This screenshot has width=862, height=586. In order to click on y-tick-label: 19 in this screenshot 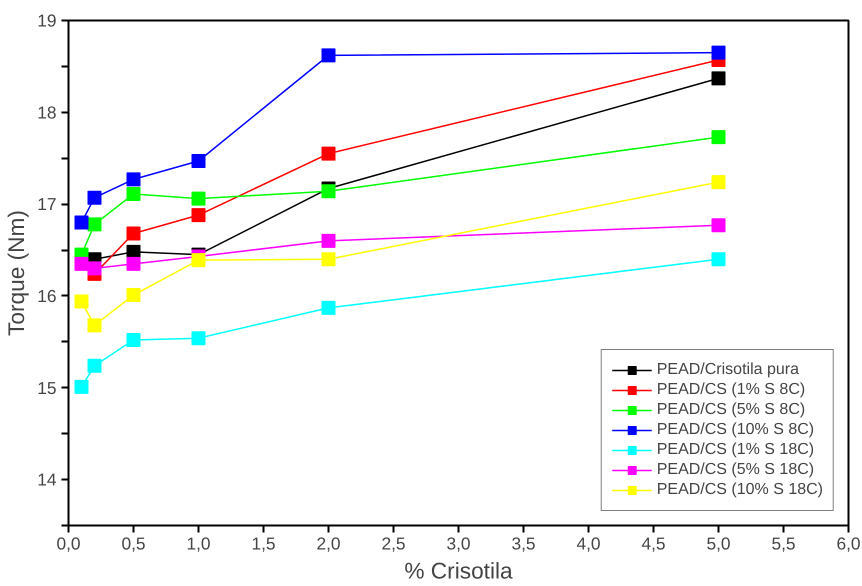, I will do `click(47, 20)`.